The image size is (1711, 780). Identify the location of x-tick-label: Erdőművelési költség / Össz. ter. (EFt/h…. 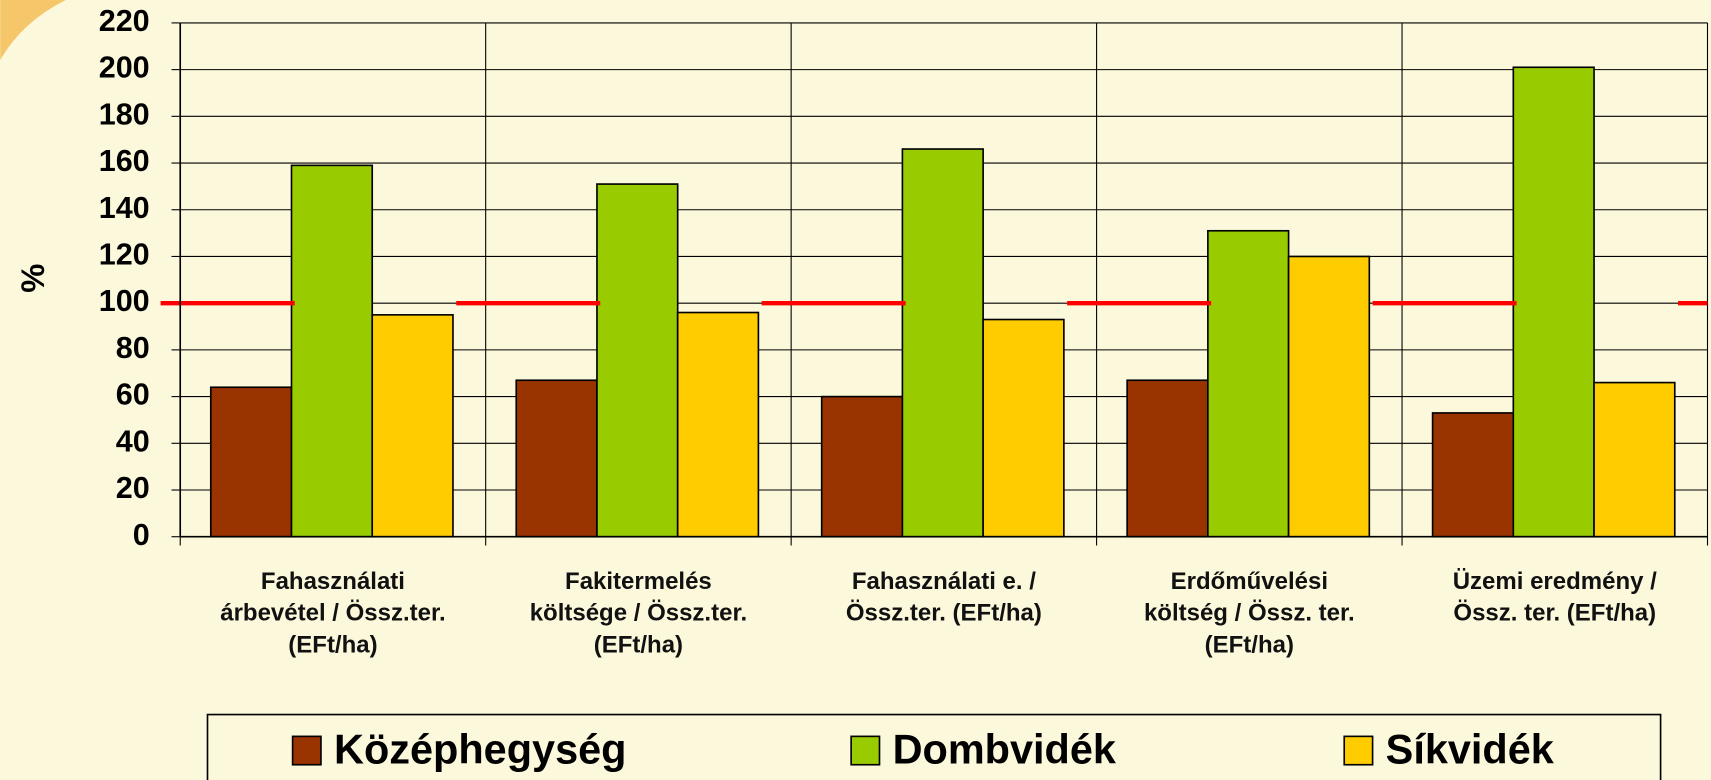
(1249, 612).